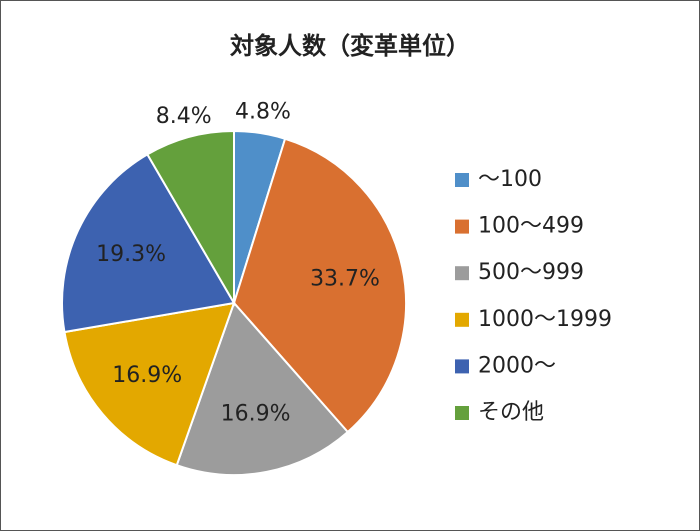  What do you see at coordinates (531, 272) in the screenshot?
I see `legend-label: 500～999` at bounding box center [531, 272].